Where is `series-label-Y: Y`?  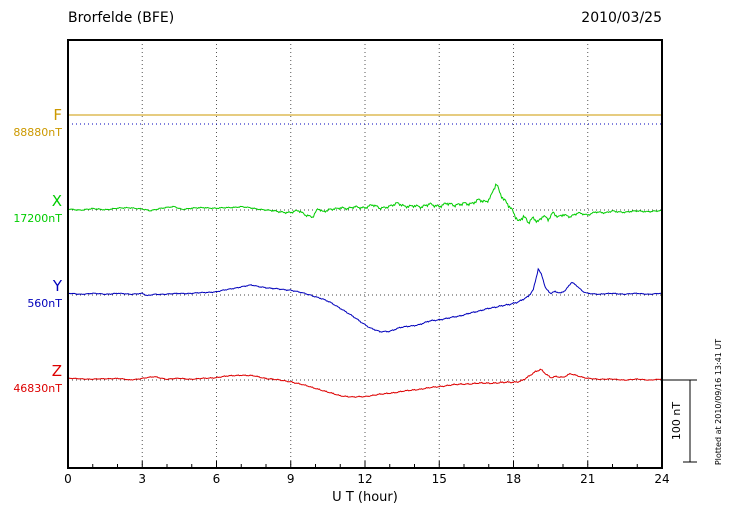 series-label-Y: Y is located at coordinates (57, 286).